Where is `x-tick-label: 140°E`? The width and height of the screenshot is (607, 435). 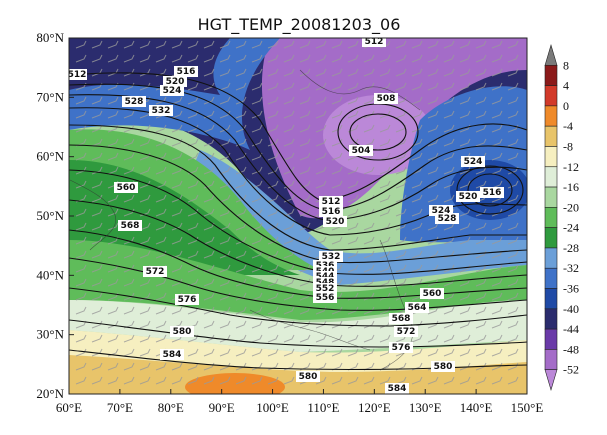 x-tick-label: 140°E is located at coordinates (476, 407).